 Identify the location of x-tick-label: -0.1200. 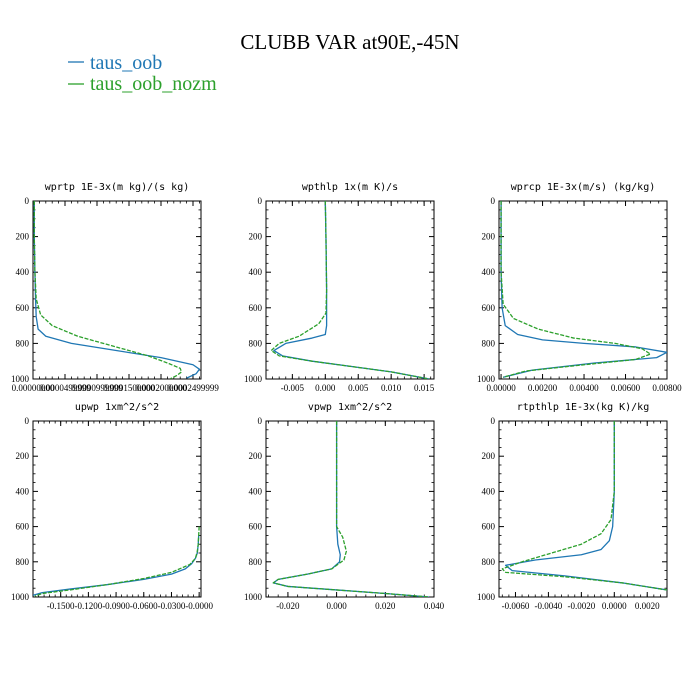
(89, 606).